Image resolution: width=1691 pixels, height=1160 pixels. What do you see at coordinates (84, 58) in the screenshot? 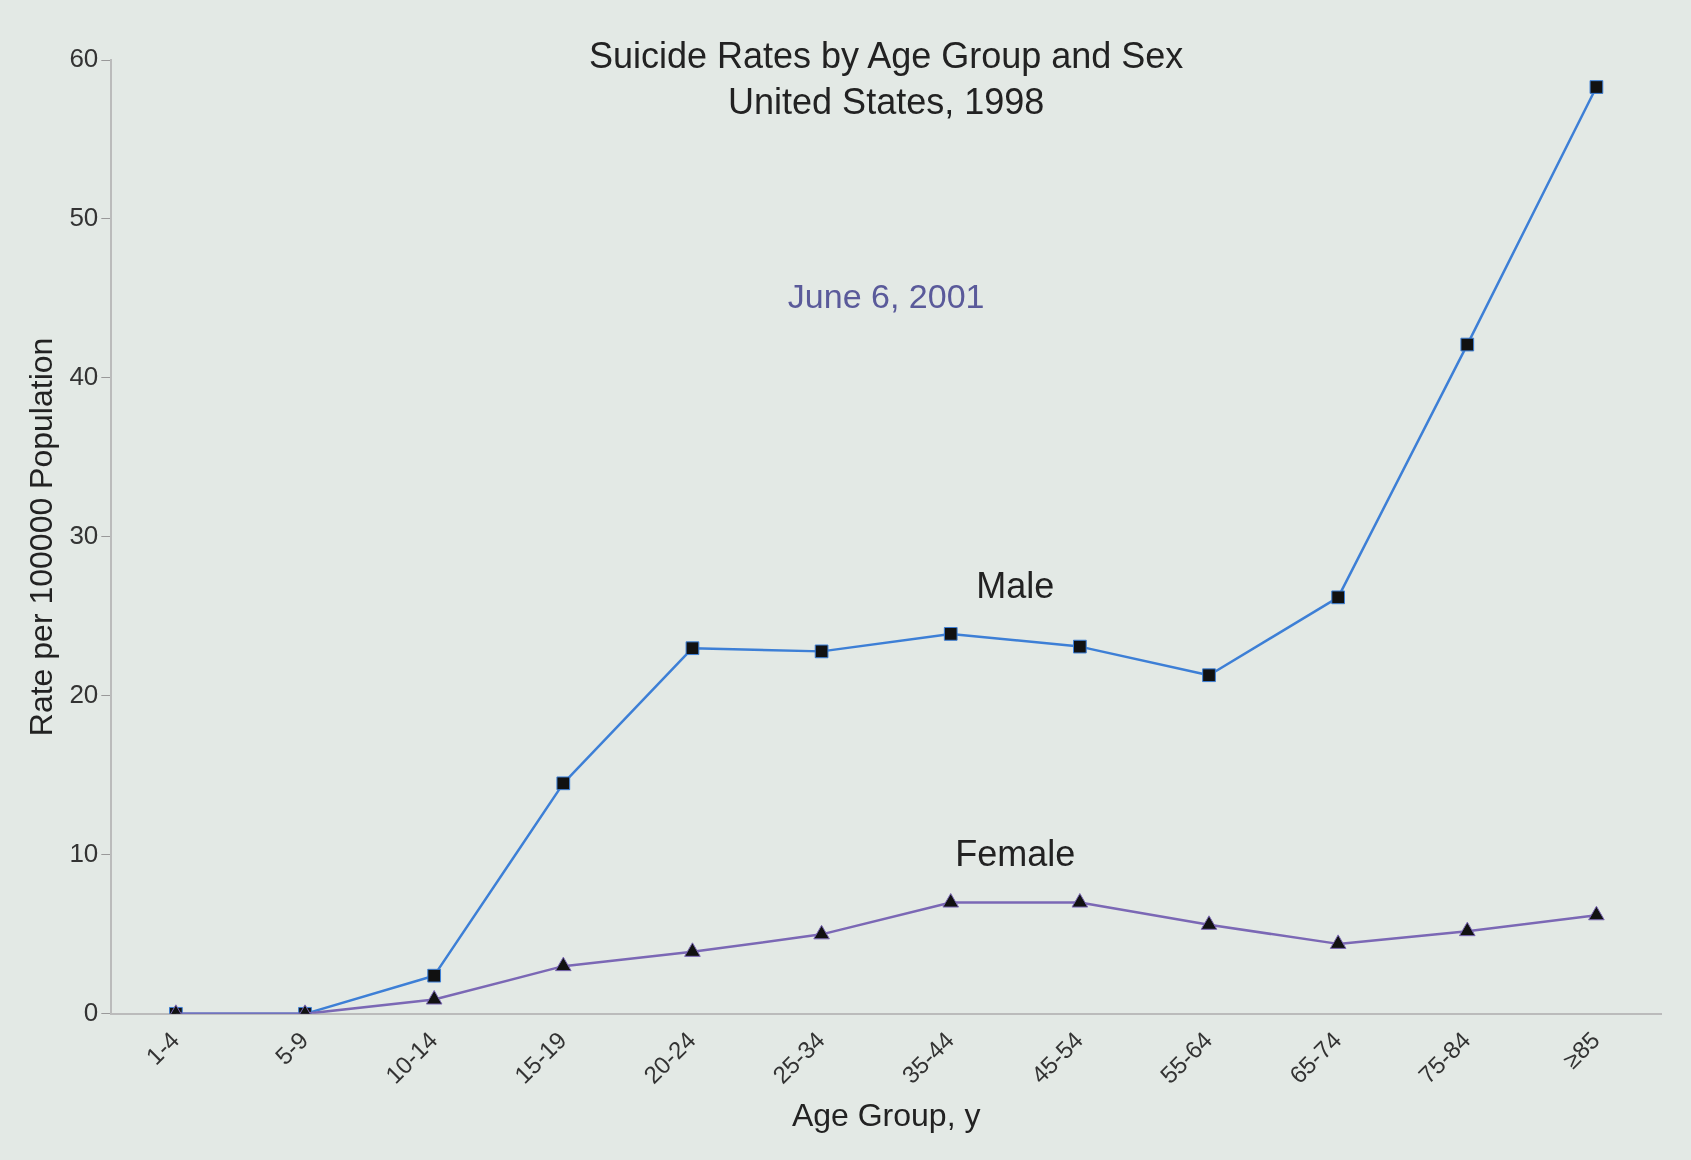
I see `y-tick-label: 60` at bounding box center [84, 58].